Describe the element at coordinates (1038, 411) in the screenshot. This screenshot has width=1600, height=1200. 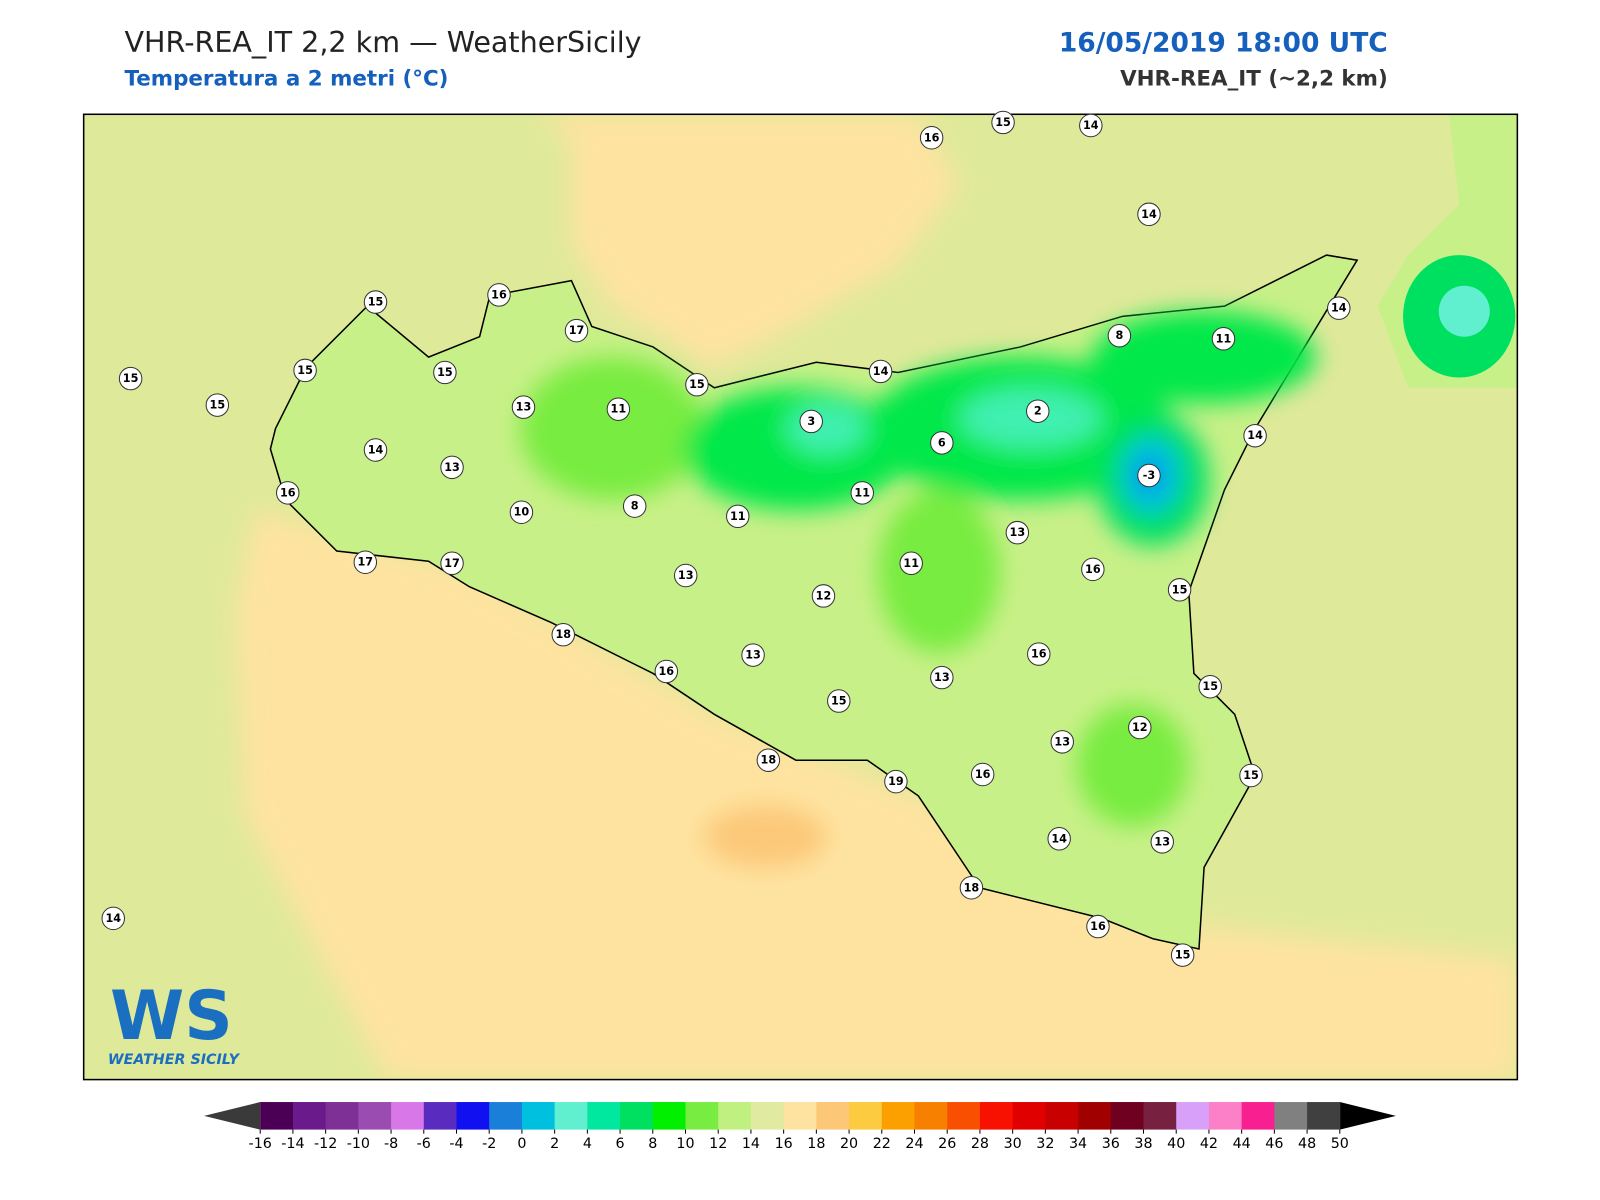
I see `station-value: 2` at that location.